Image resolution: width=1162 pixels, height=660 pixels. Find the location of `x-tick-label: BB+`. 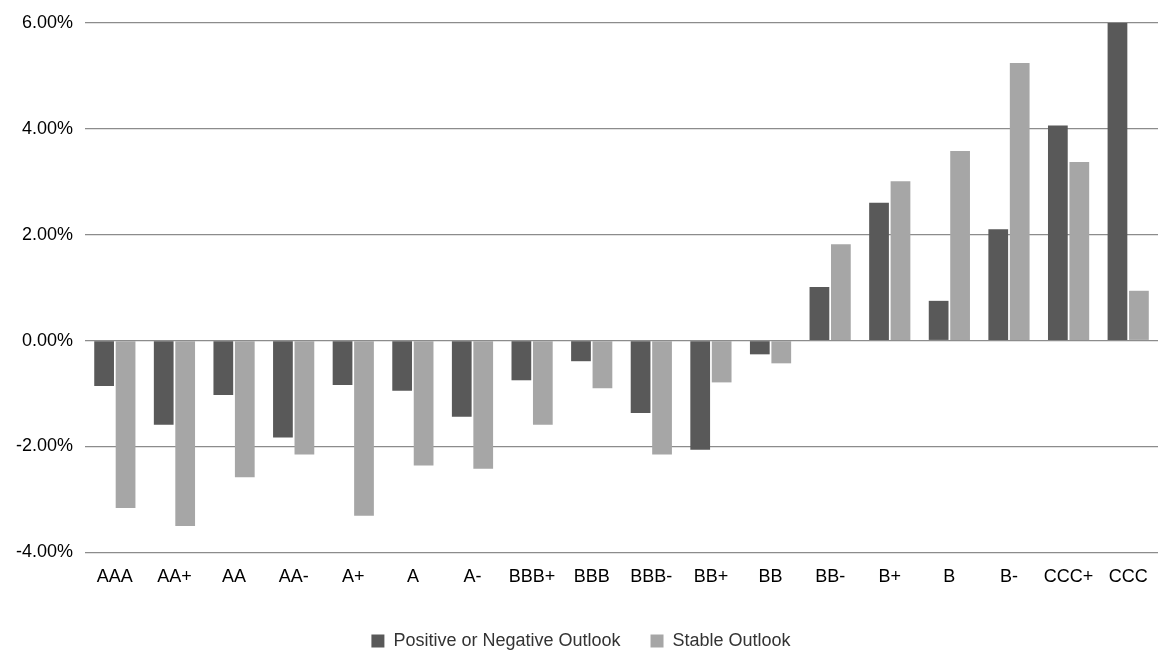

x-tick-label: BB+ is located at coordinates (711, 576).